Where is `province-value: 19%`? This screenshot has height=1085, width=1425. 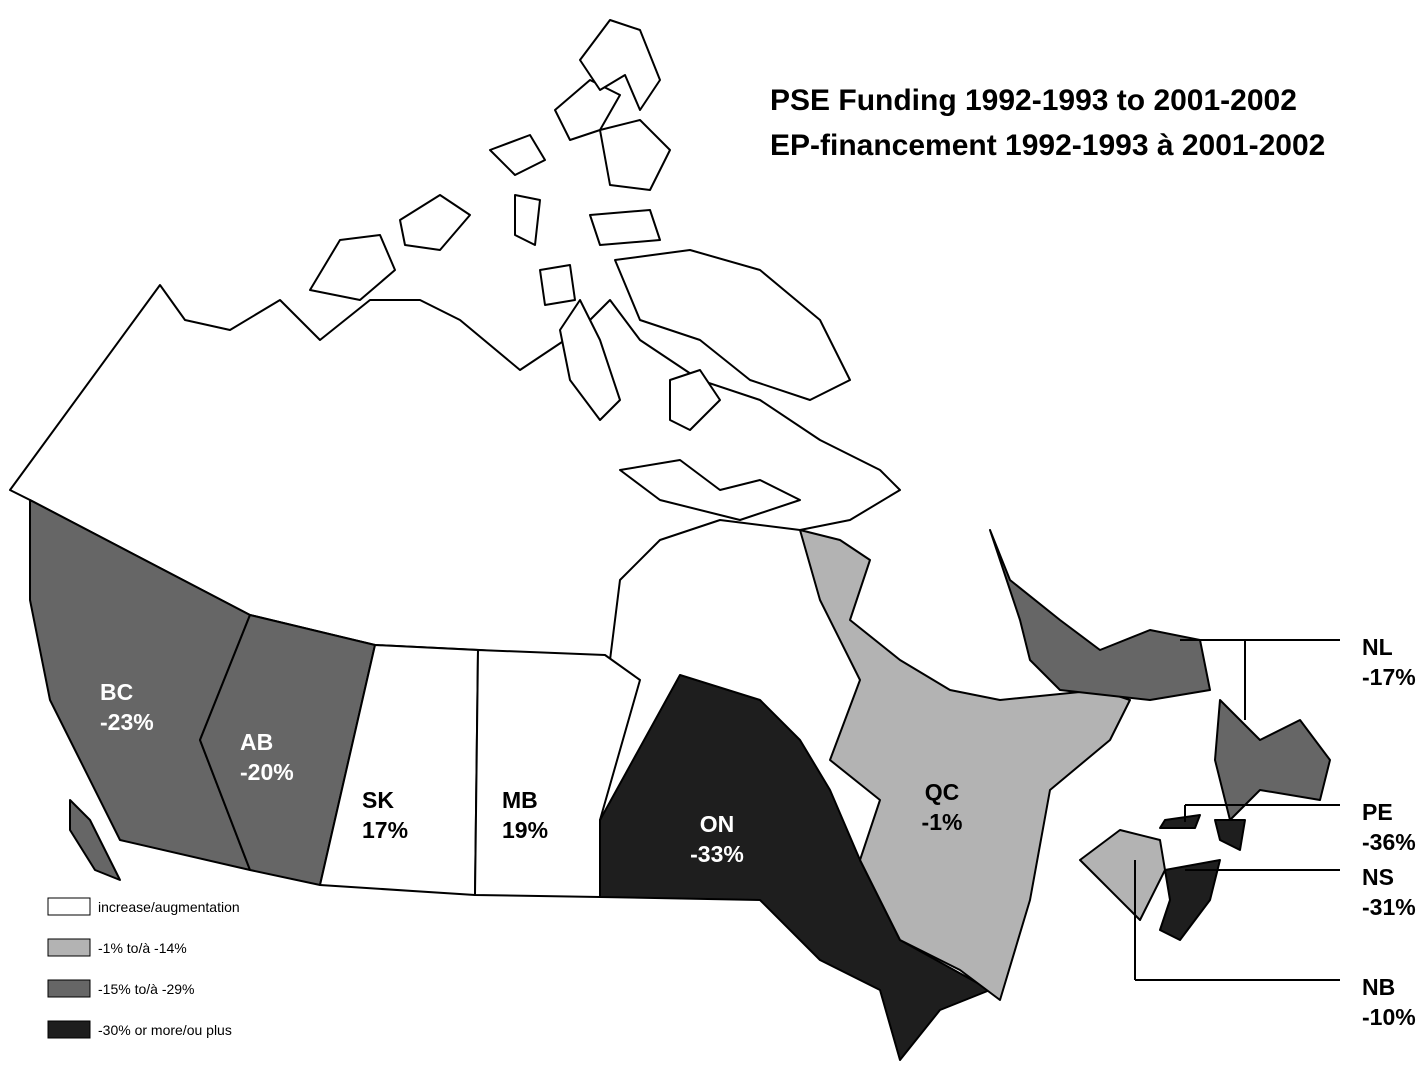
province-value: 19% is located at coordinates (525, 830).